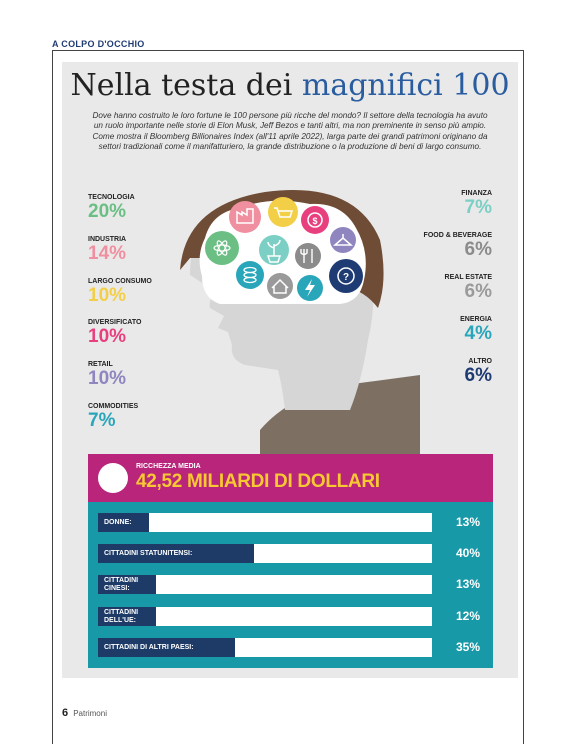 The width and height of the screenshot is (580, 744). I want to click on title-prefix: Nella testa dei, so click(181, 85).